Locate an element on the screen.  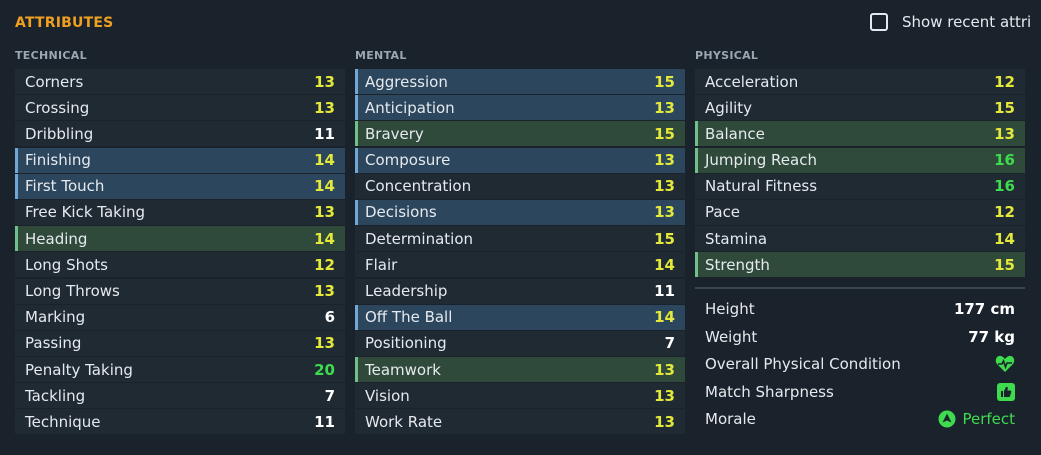
attribute-row-leadership: Leadership 11 is located at coordinates (520, 291).